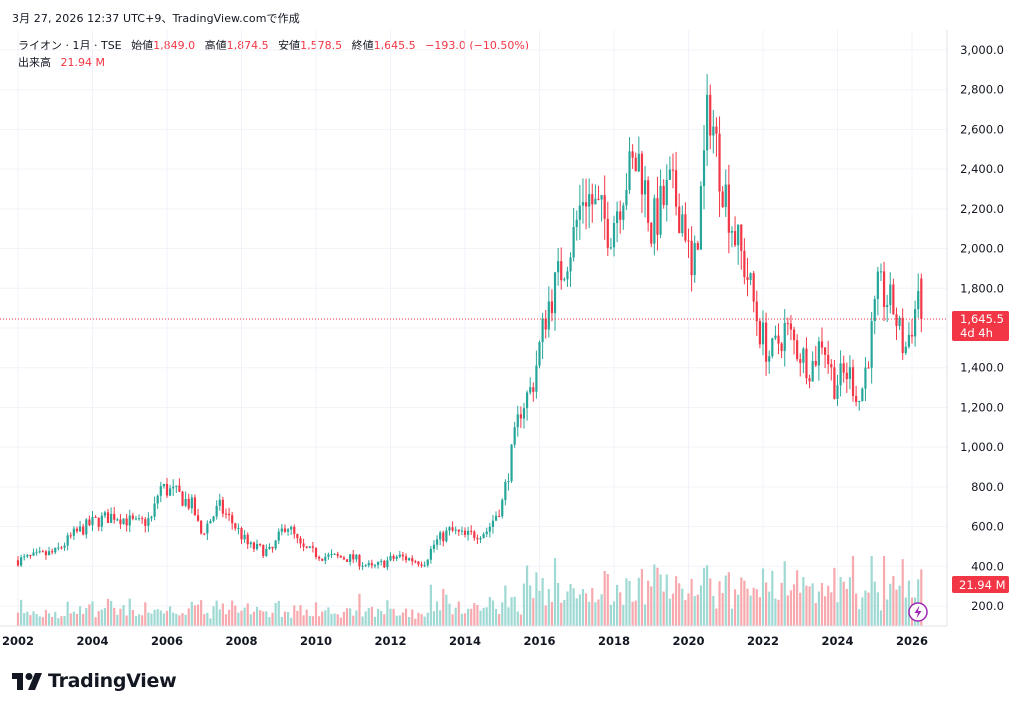 Image resolution: width=1024 pixels, height=712 pixels. What do you see at coordinates (70, 45) in the screenshot?
I see `symbol-label: ライオン · 1月 · TSE` at bounding box center [70, 45].